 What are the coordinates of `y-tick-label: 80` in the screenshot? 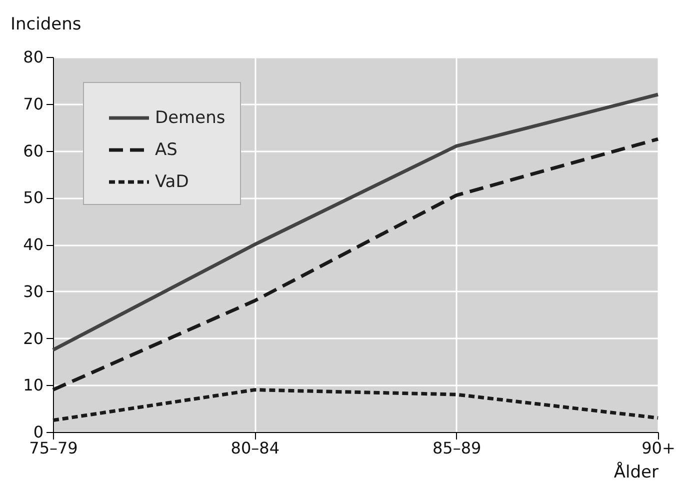 It's located at (33, 57).